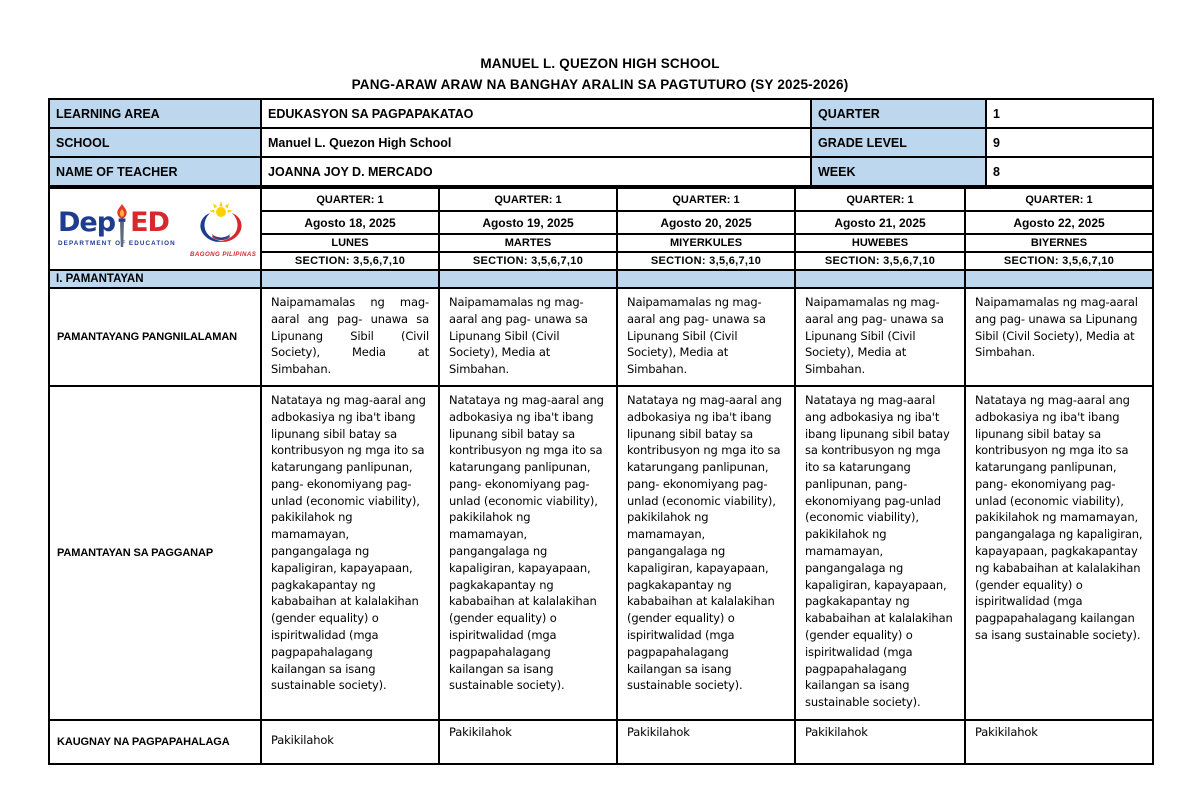 Image resolution: width=1200 pixels, height=785 pixels. What do you see at coordinates (528, 222) in the screenshot?
I see `day-date-cell: Agosto 19, 2025` at bounding box center [528, 222].